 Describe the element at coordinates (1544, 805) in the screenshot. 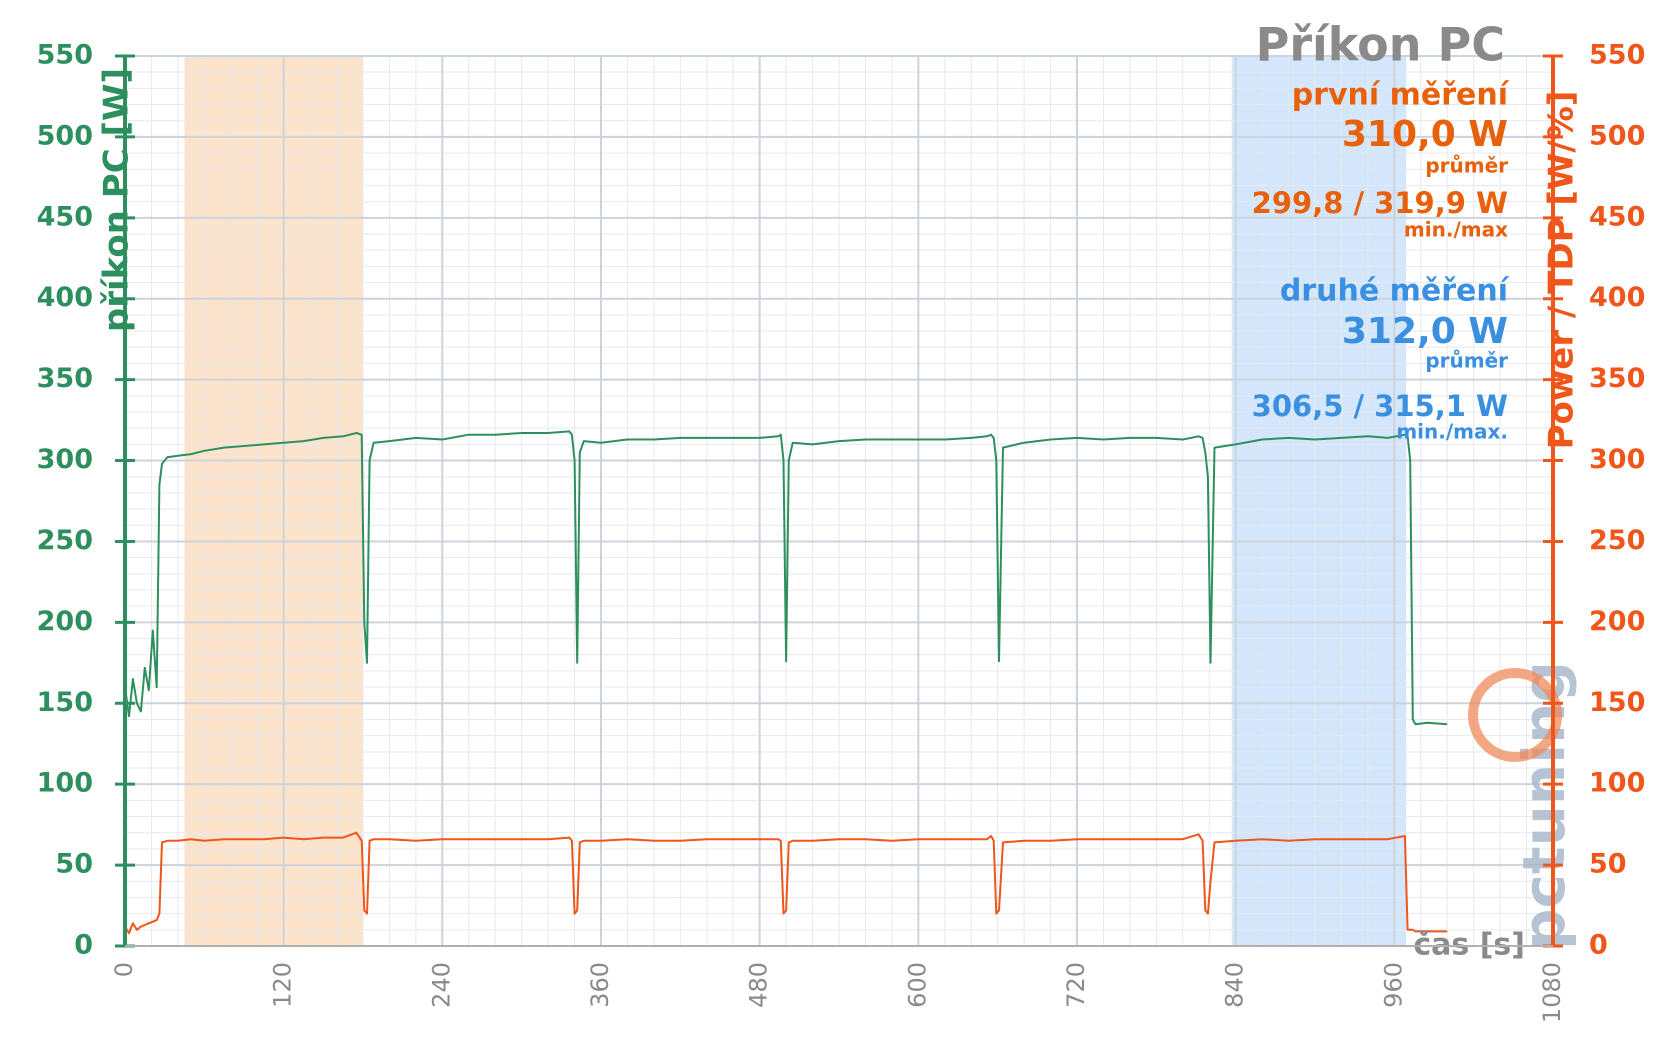

I see `watermark: pctuning` at that location.